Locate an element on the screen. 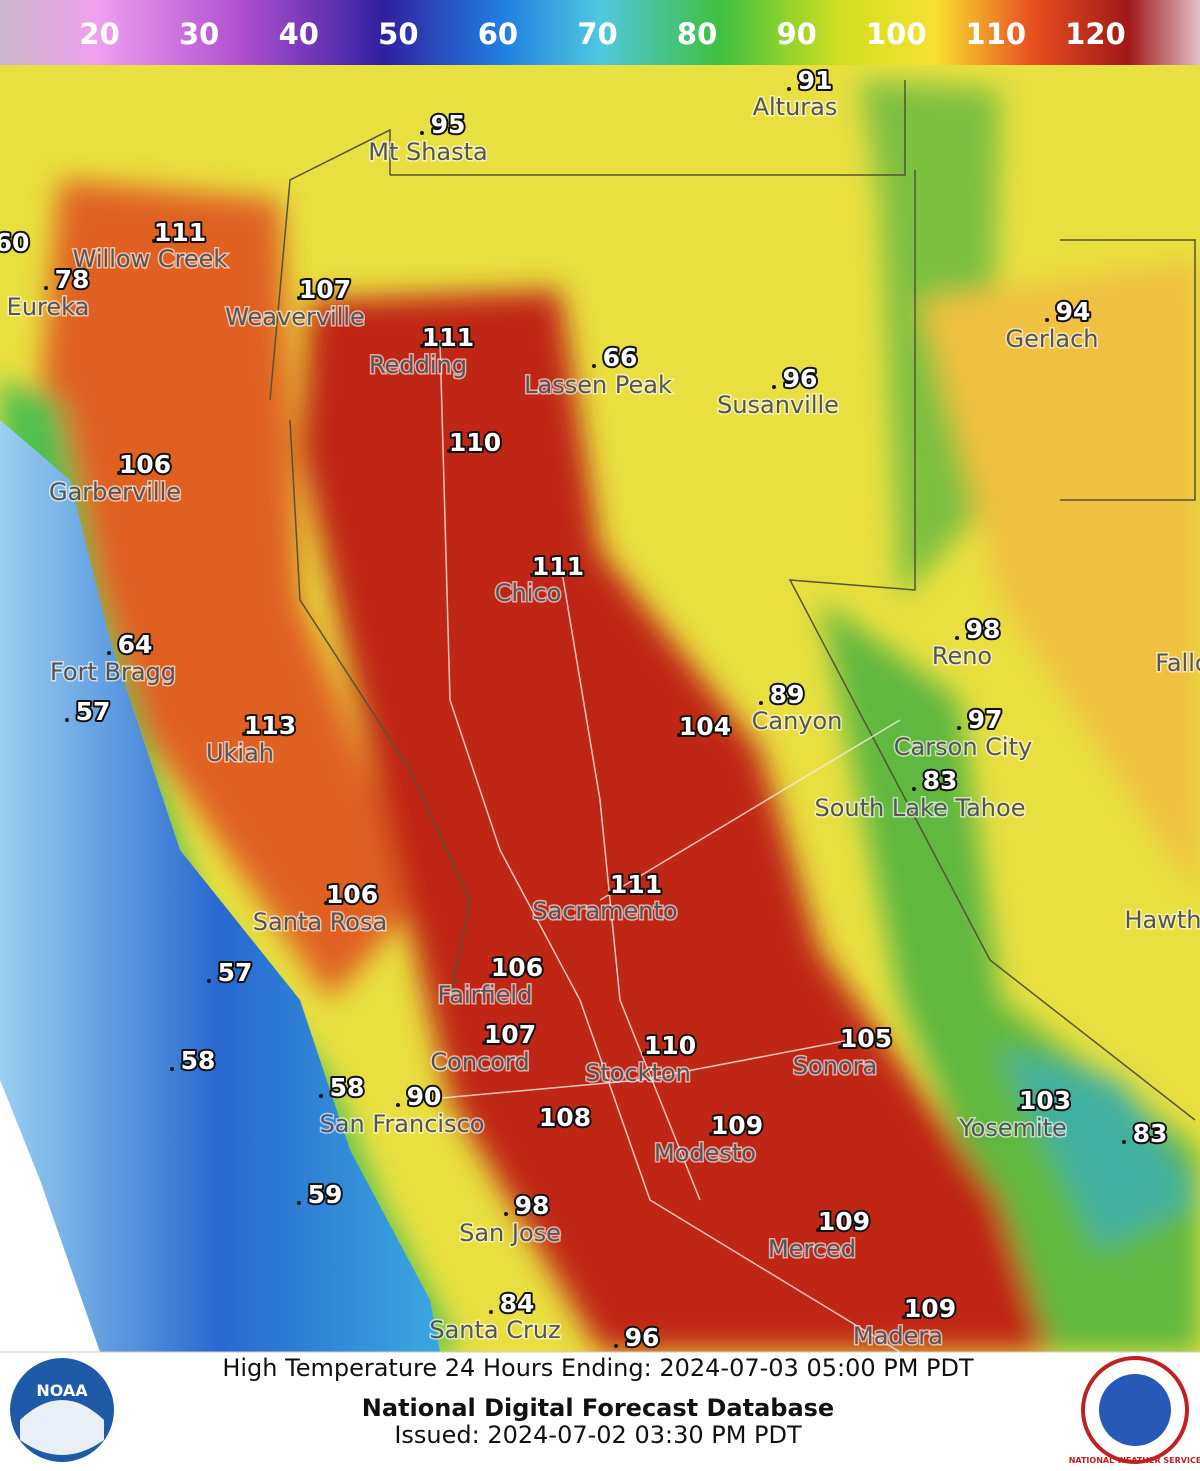 The image size is (1200, 1471). legend-label: 100 is located at coordinates (896, 34).